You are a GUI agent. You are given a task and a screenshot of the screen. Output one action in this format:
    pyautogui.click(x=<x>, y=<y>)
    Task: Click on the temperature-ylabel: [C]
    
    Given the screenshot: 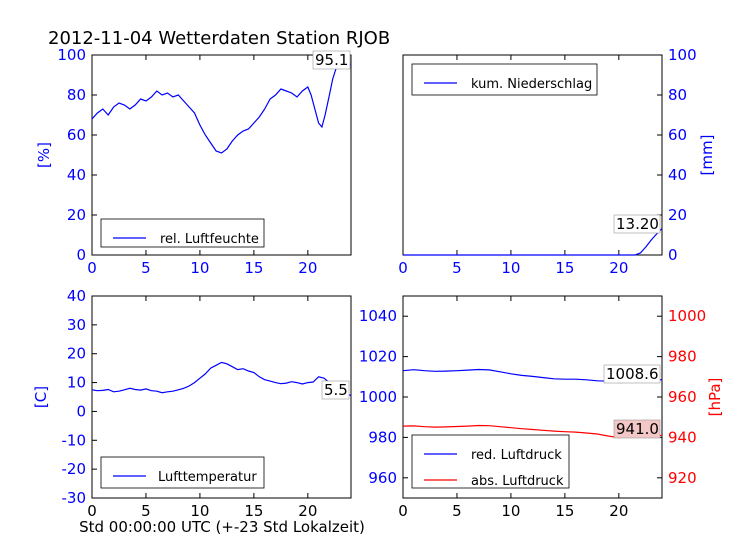 What is the action you would take?
    pyautogui.click(x=41, y=397)
    